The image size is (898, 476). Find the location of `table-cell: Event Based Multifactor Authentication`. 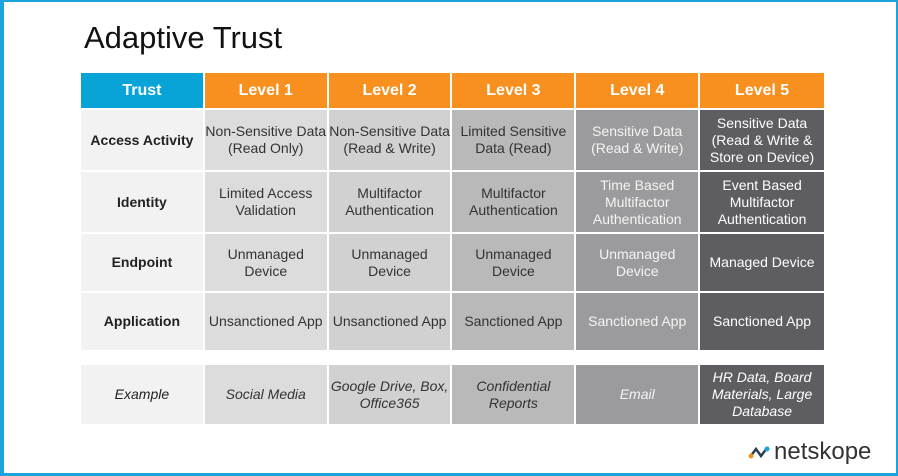

table-cell: Event Based Multifactor Authentication is located at coordinates (762, 202).